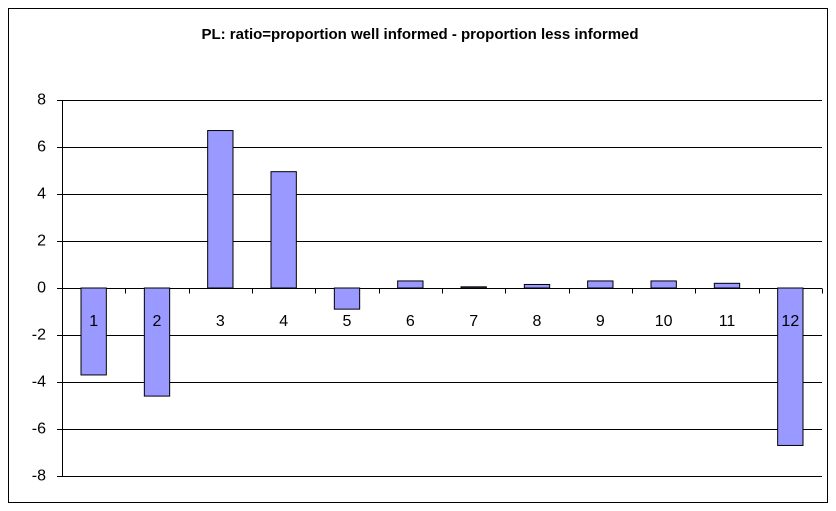  What do you see at coordinates (347, 321) in the screenshot?
I see `x-tick-label: 5` at bounding box center [347, 321].